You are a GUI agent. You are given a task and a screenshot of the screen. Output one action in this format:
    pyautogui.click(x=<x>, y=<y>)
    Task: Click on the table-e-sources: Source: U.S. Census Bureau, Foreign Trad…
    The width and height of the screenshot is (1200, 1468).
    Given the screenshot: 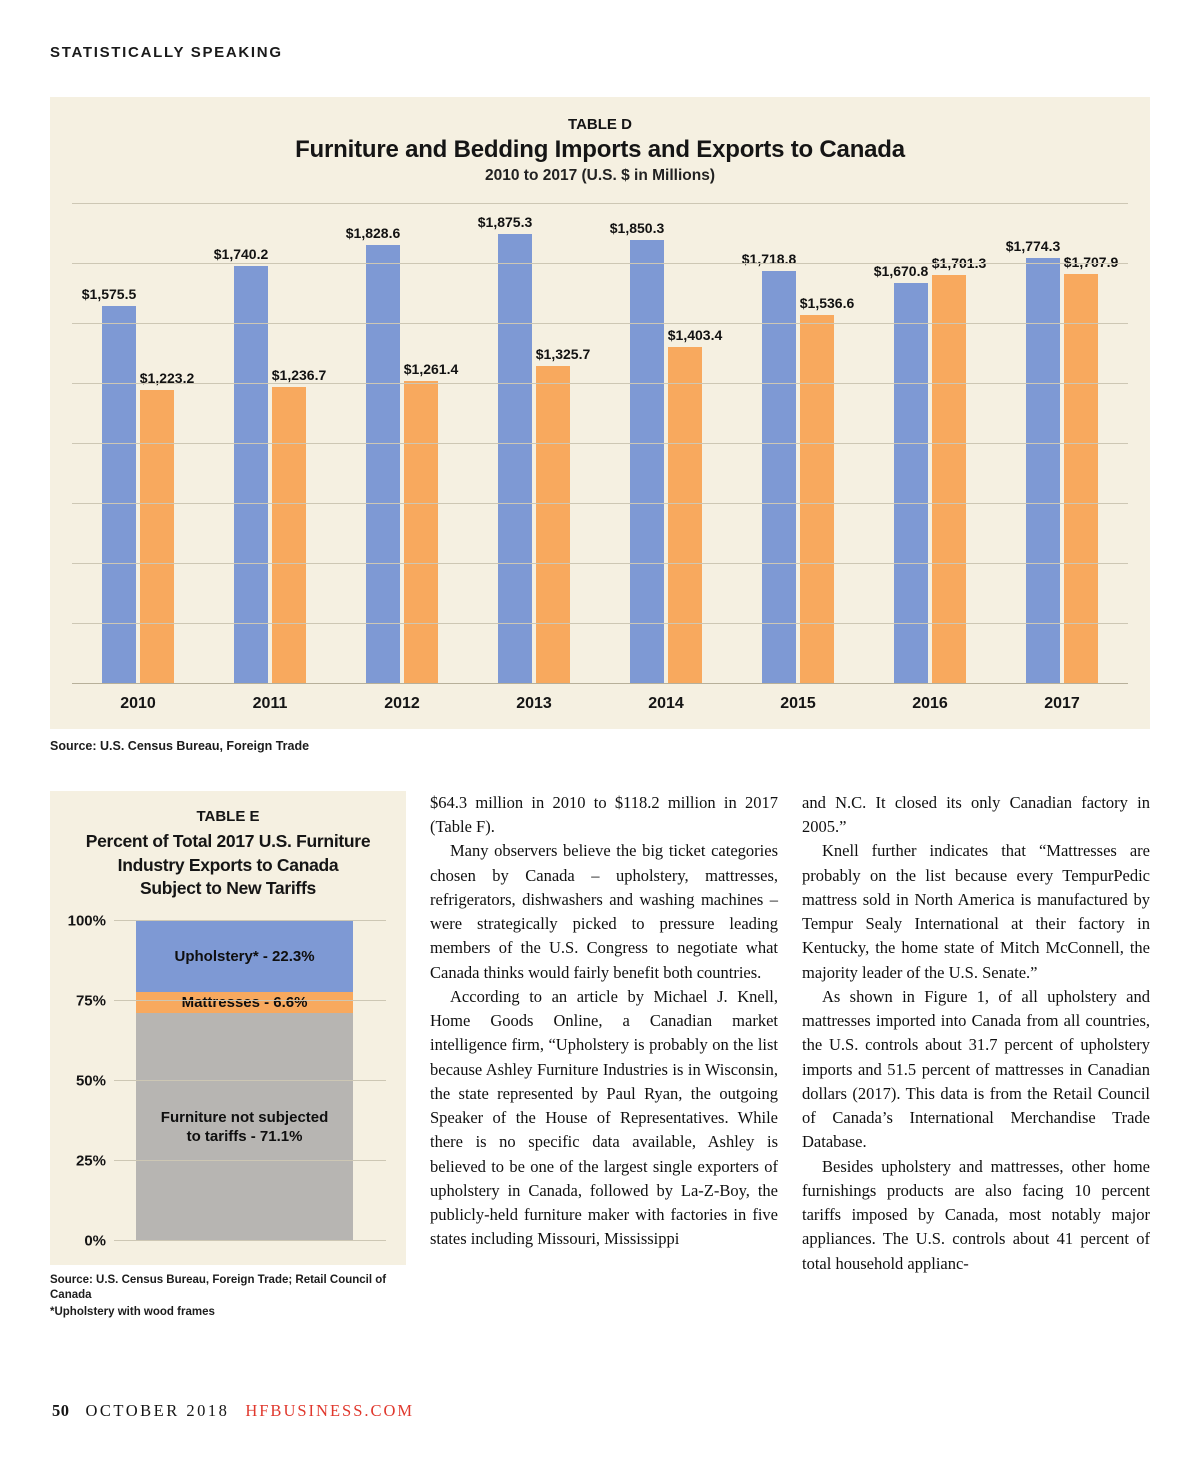 What is the action you would take?
    pyautogui.click(x=228, y=1297)
    